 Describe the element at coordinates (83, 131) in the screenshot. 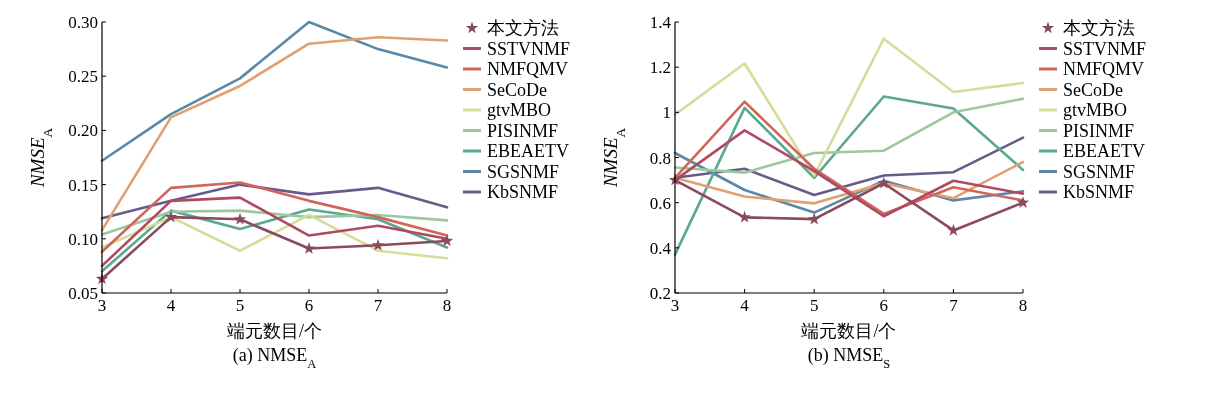

I see `y-tick-label: 0.20` at that location.